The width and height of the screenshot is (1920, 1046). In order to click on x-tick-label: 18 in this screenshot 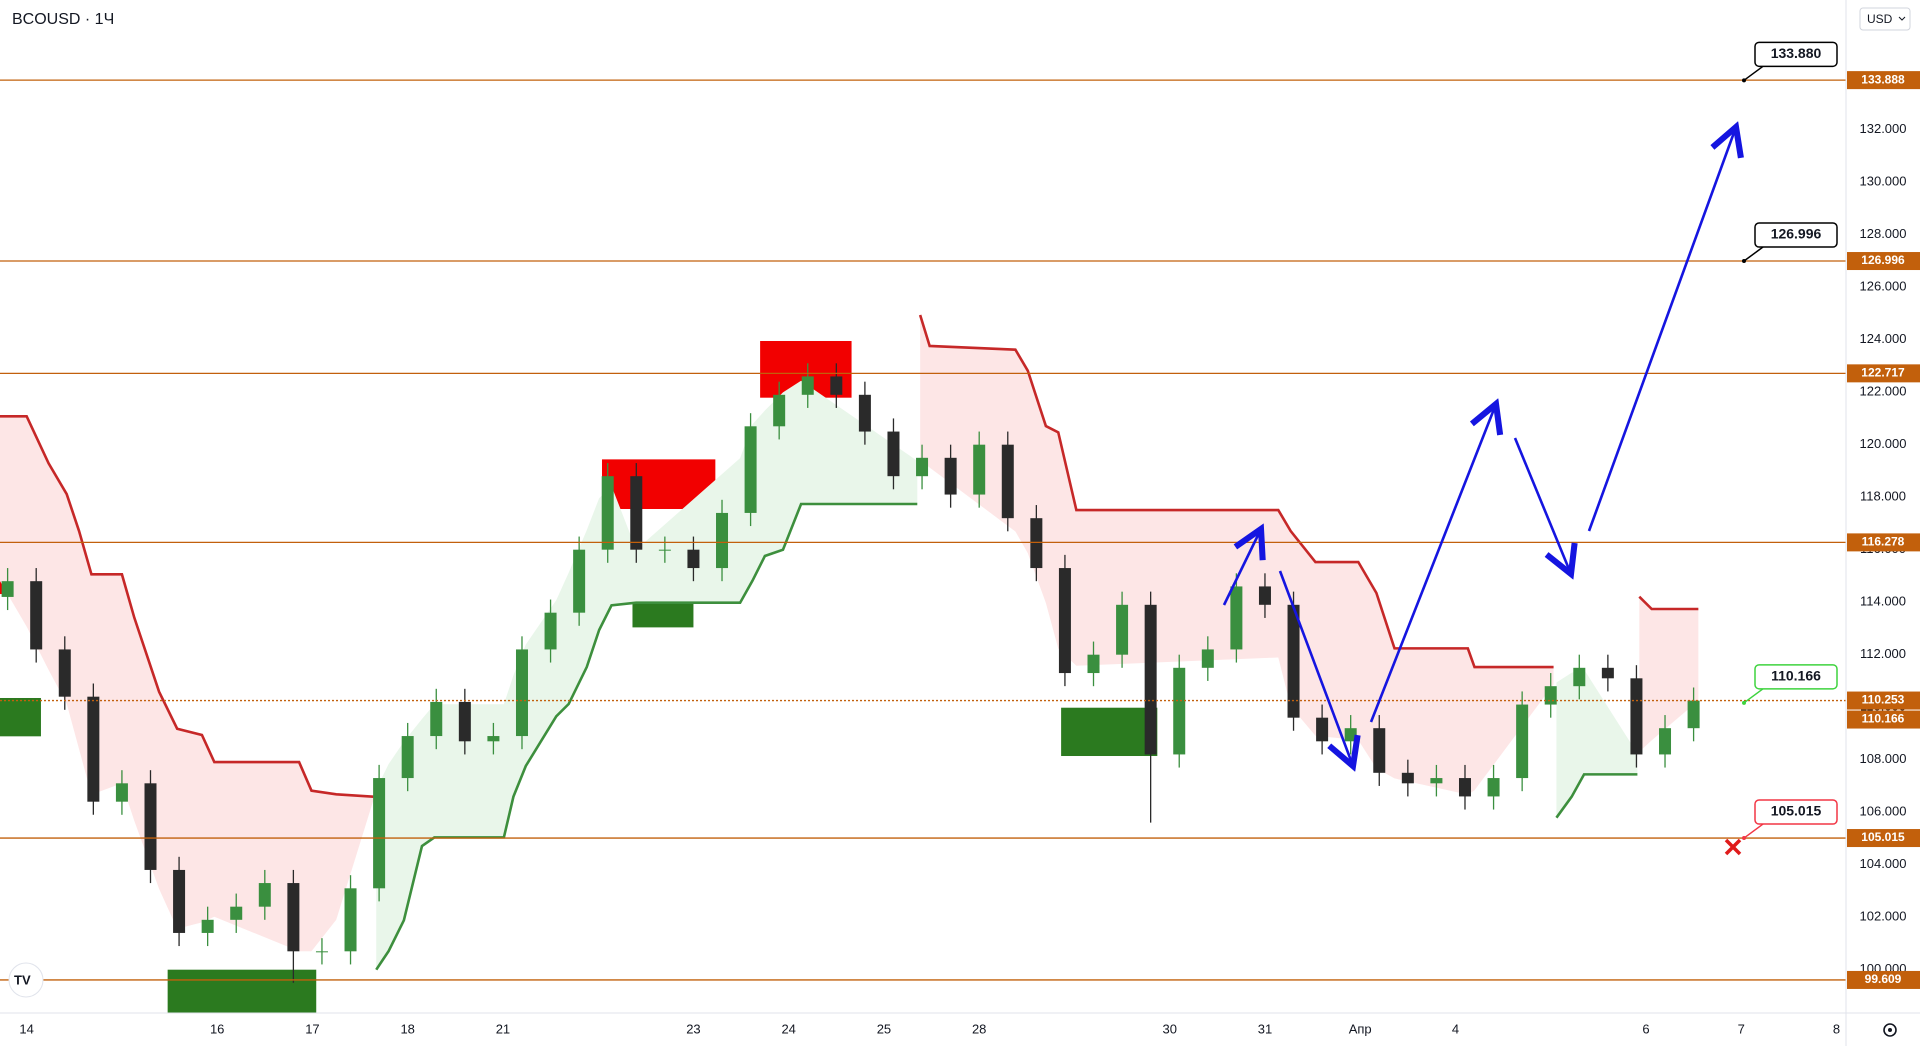, I will do `click(407, 1028)`.